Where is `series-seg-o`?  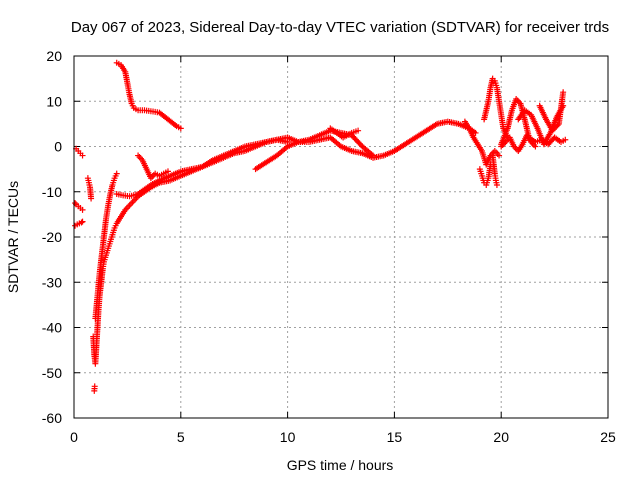 series-seg-o is located at coordinates (496, 108).